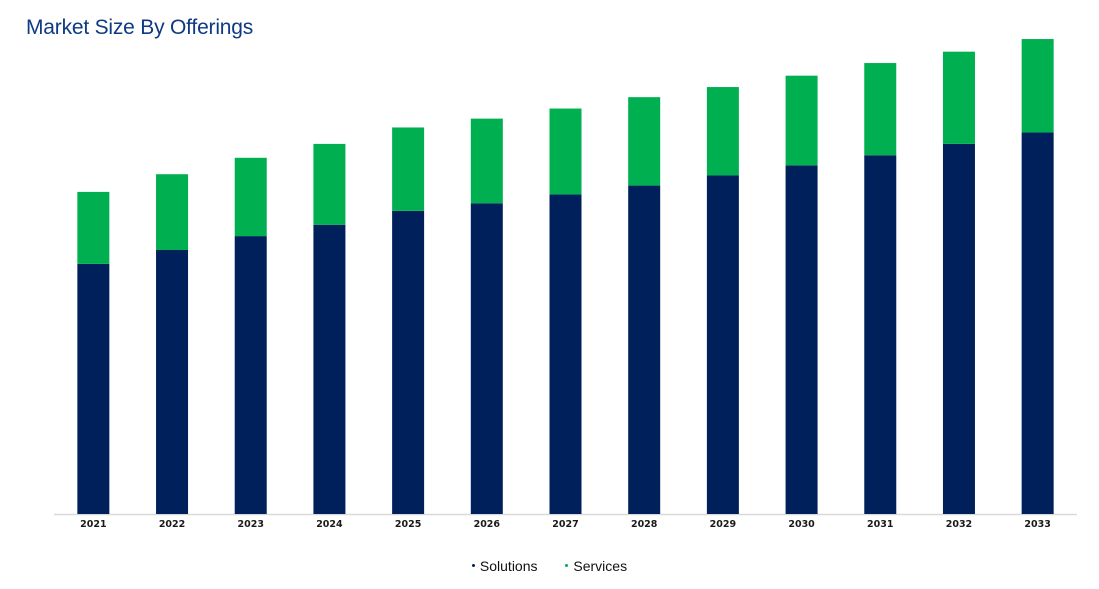 The width and height of the screenshot is (1099, 589). Describe the element at coordinates (93, 388) in the screenshot. I see `bar-solutions-2021` at that location.